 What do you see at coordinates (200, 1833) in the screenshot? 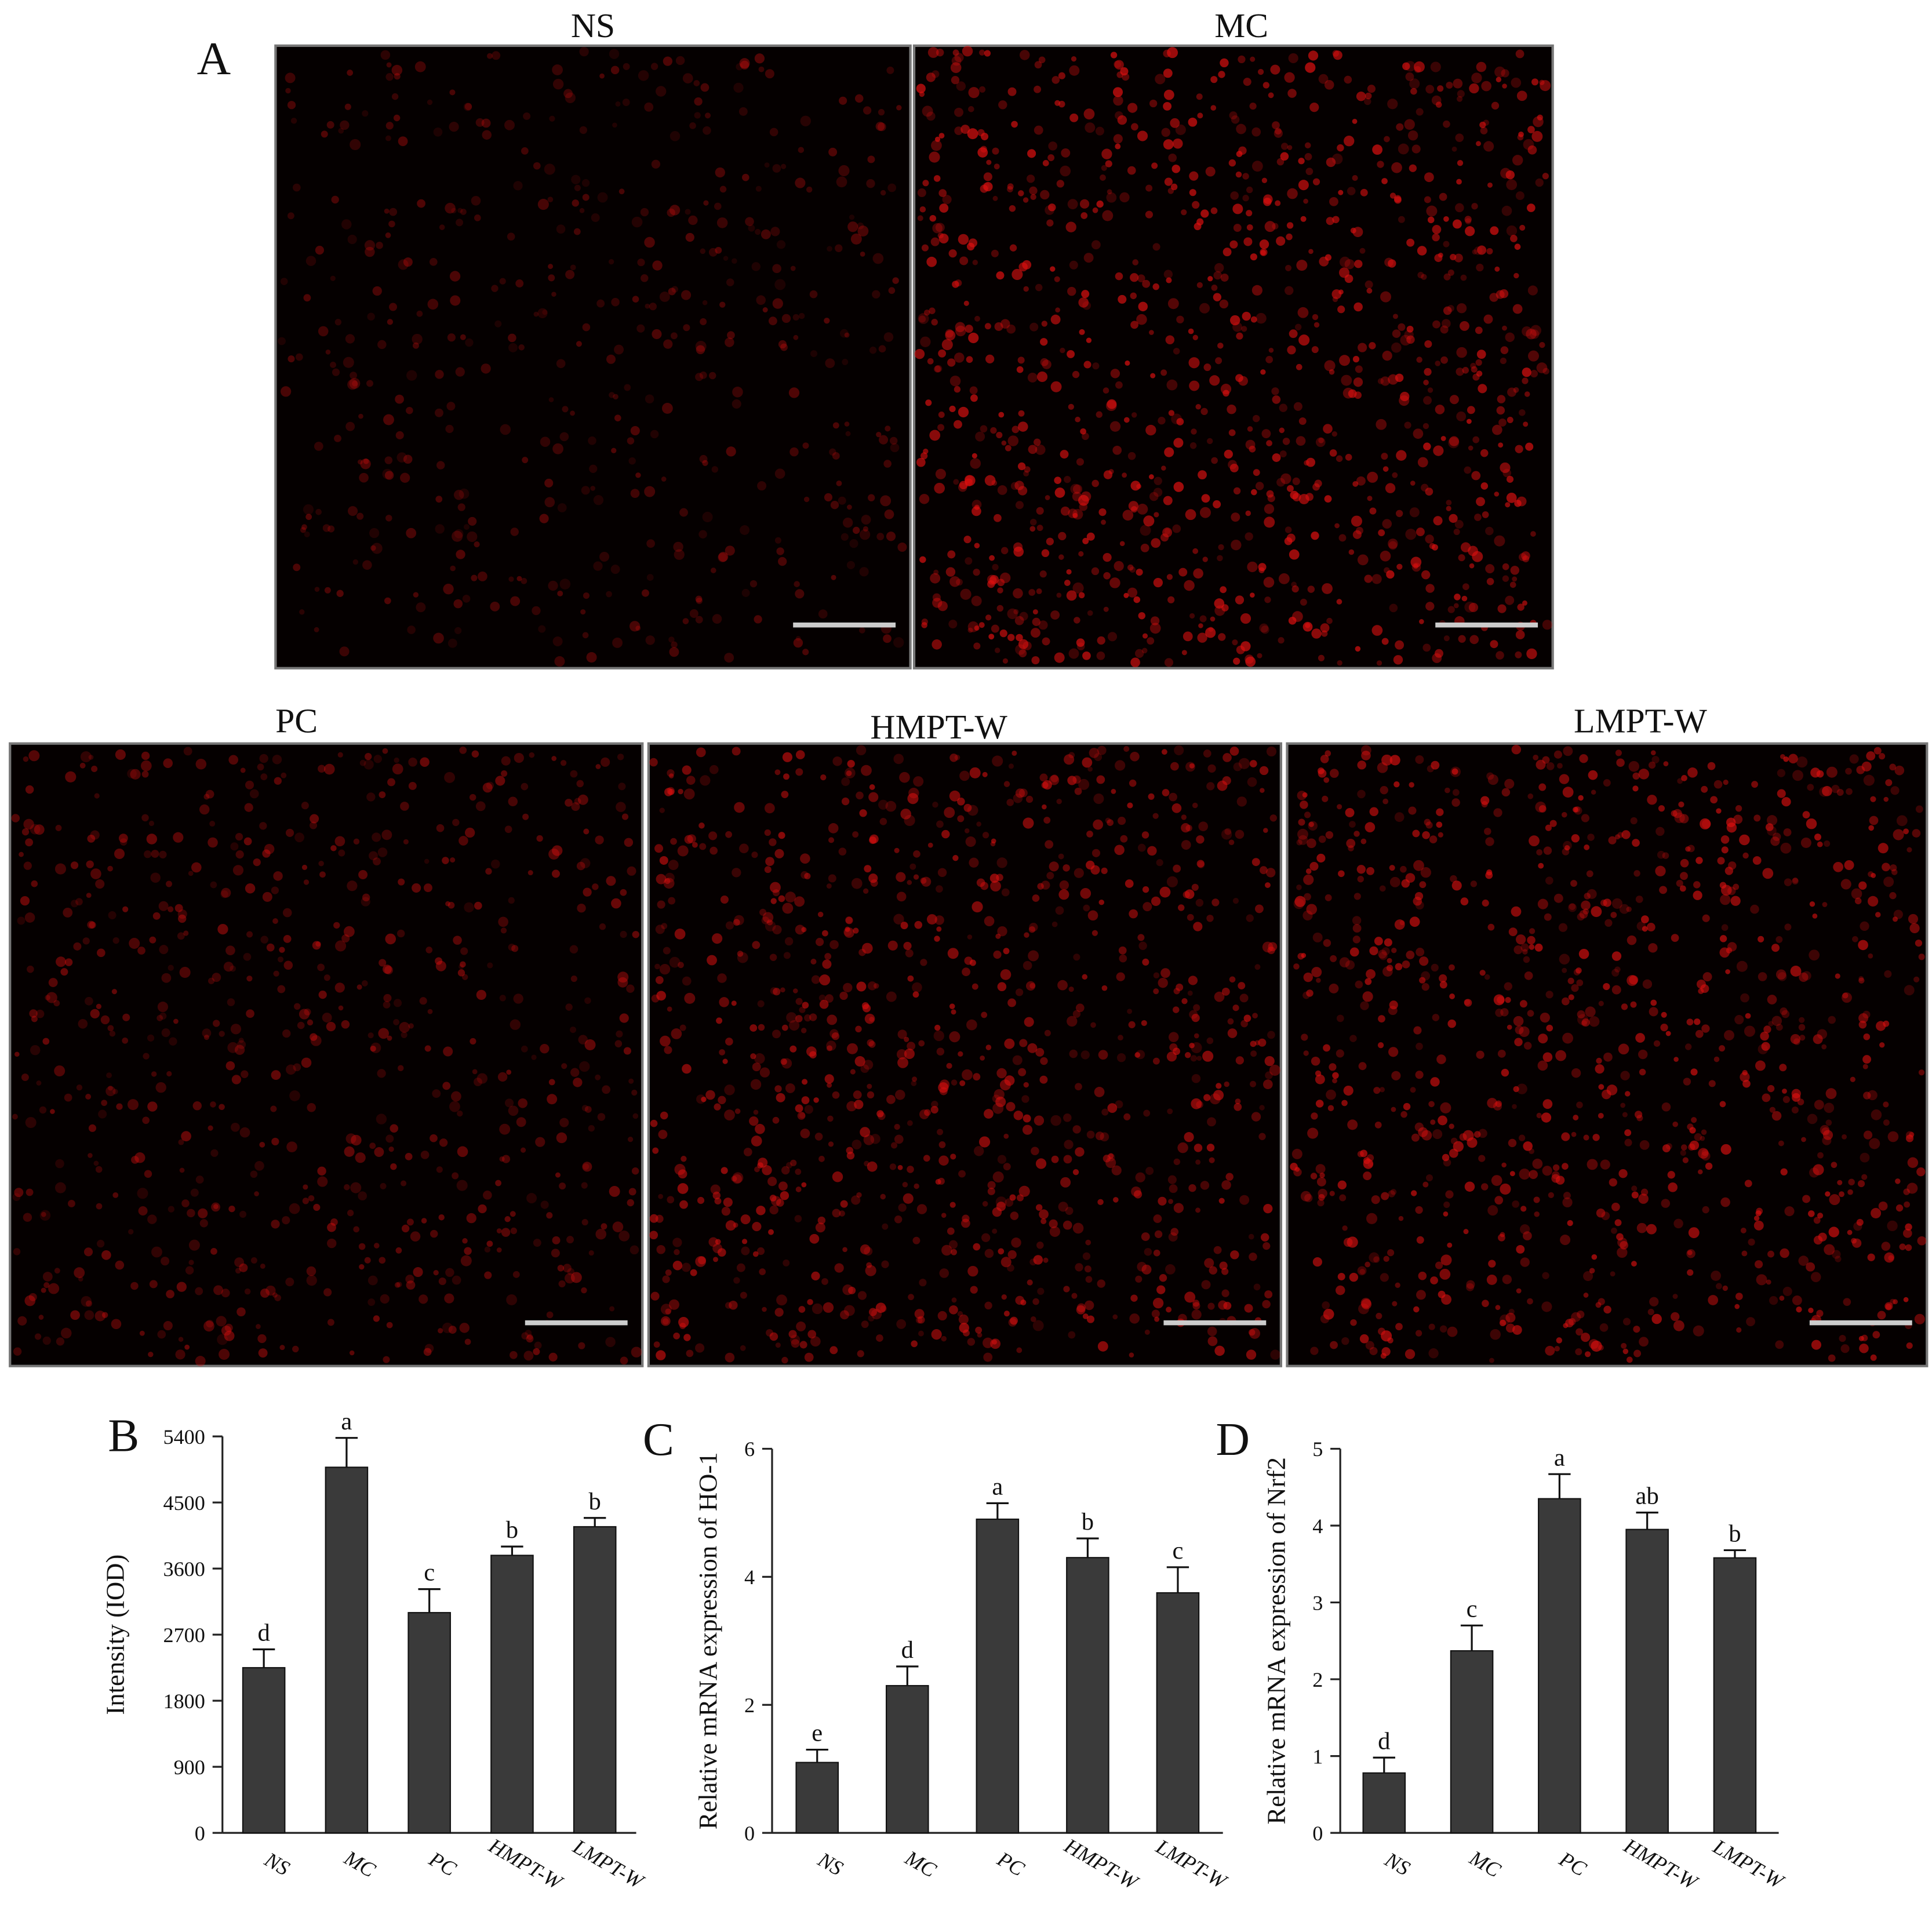
I see `y-tick-label: 0` at bounding box center [200, 1833].